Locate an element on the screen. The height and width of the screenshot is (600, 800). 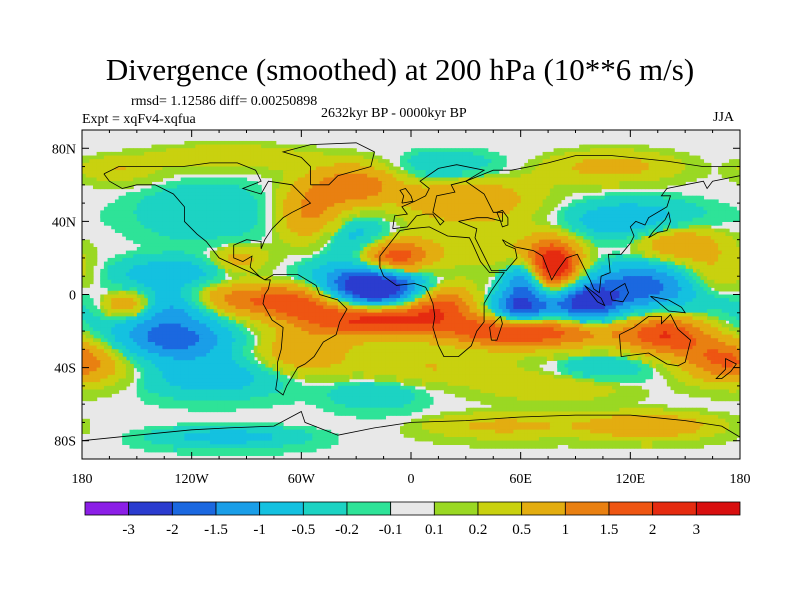
experiment-label: Expt = xqFv4-xqfua is located at coordinates (139, 119).